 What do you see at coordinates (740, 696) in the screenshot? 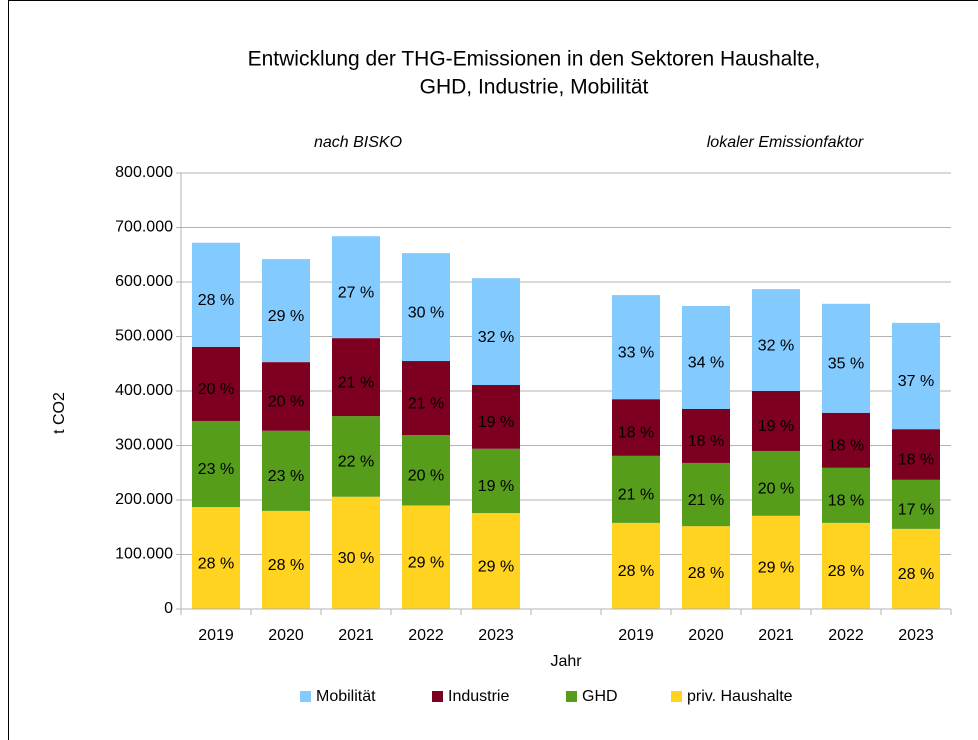
I see `legend-label: priv. Haushalte` at bounding box center [740, 696].